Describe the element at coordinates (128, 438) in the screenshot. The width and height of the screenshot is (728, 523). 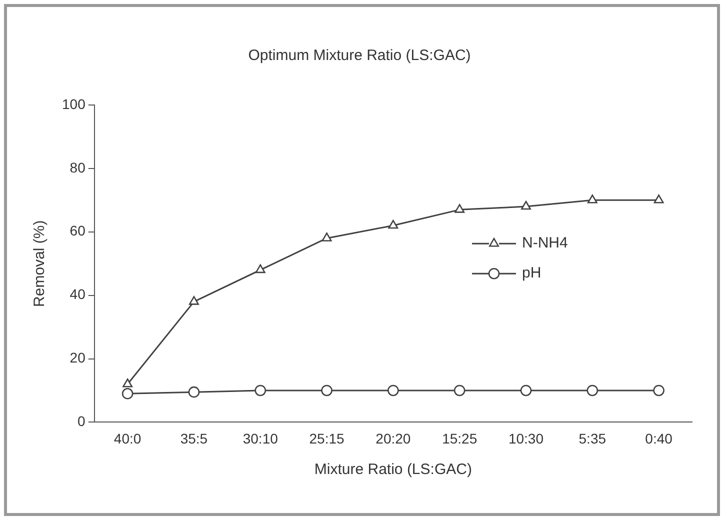
I see `x-tick-label: 40:0` at that location.